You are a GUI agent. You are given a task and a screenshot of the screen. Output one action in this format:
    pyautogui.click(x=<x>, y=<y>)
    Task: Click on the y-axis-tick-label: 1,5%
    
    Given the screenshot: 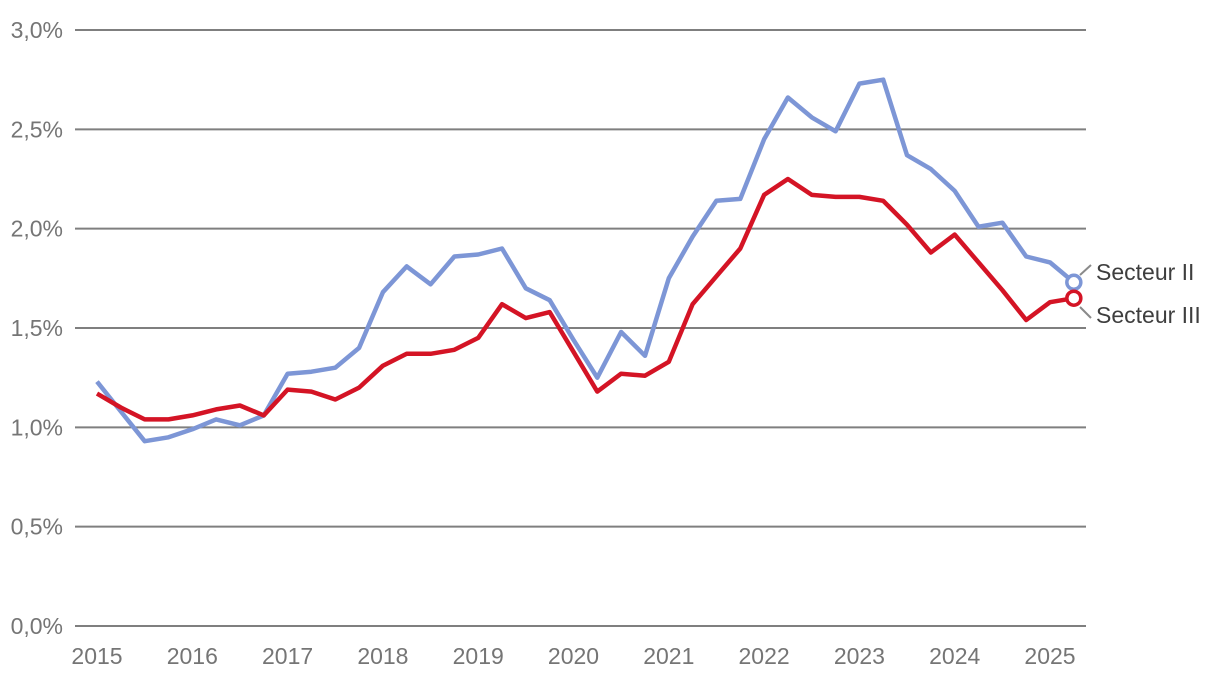 What is the action you would take?
    pyautogui.click(x=37, y=328)
    